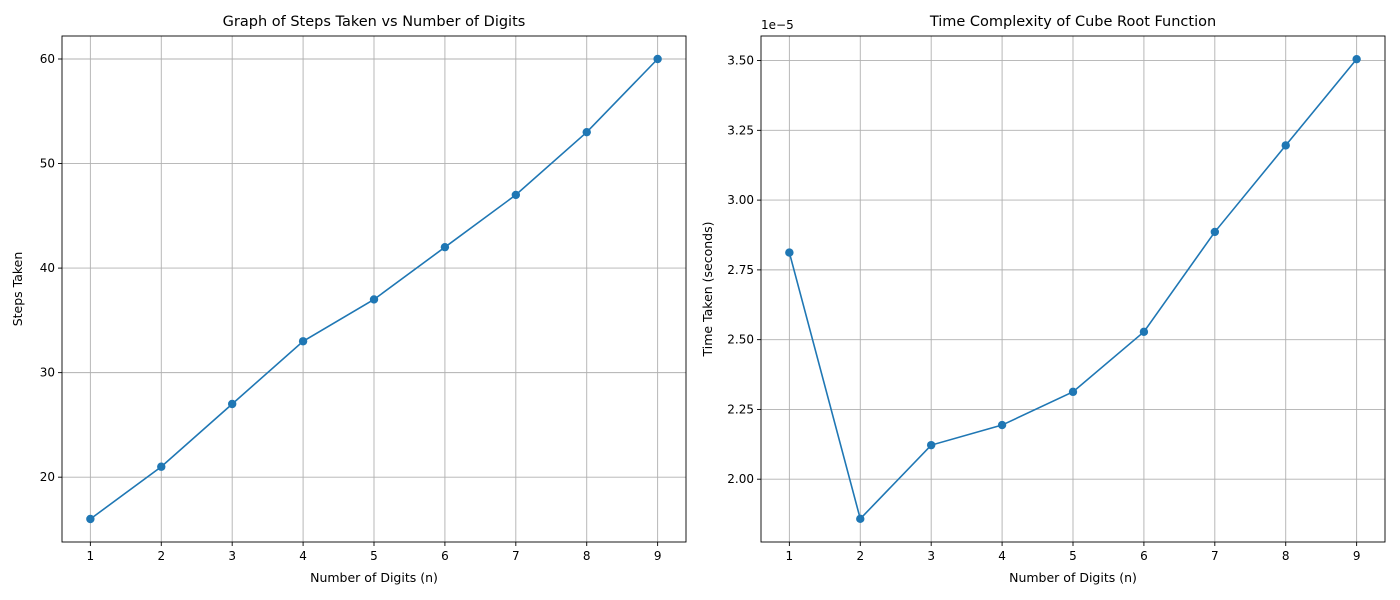 The image size is (1400, 600). Describe the element at coordinates (740, 479) in the screenshot. I see `y-tick-label: 2.00` at that location.